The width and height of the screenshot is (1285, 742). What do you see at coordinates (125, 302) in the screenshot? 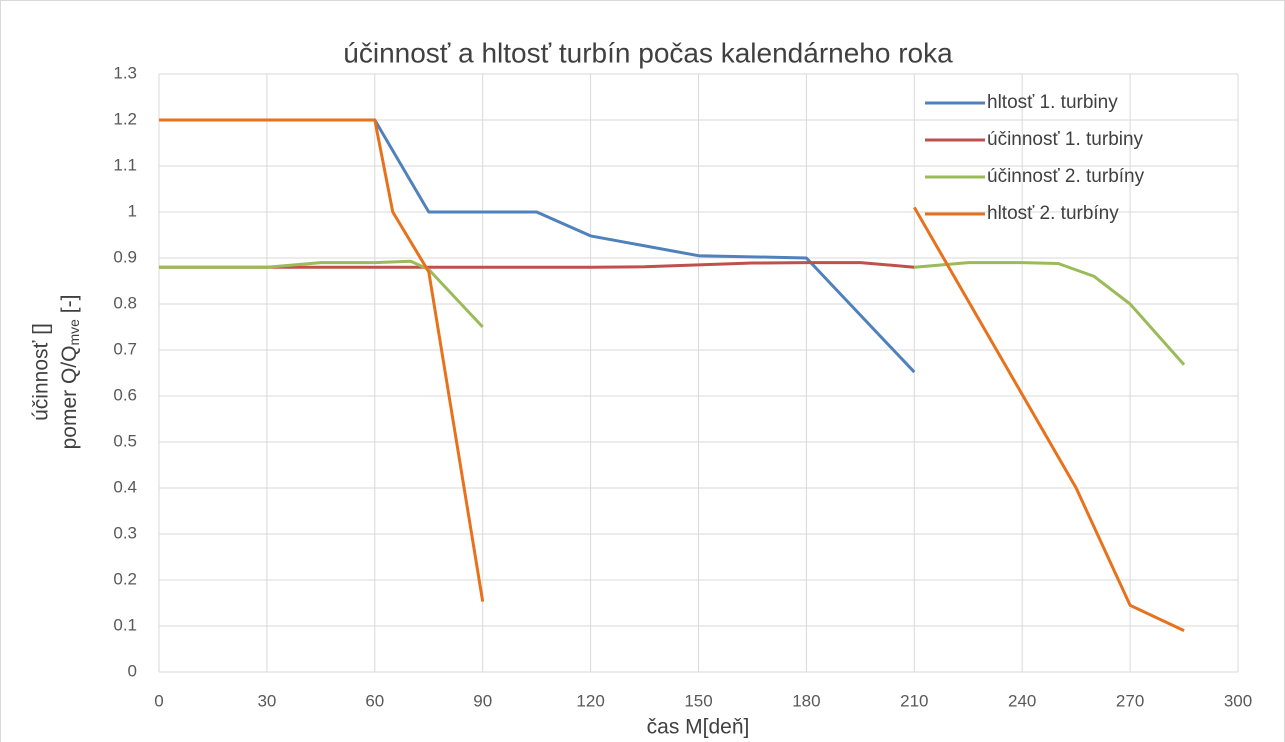
I see `y-tick-label: 0.8` at bounding box center [125, 302].